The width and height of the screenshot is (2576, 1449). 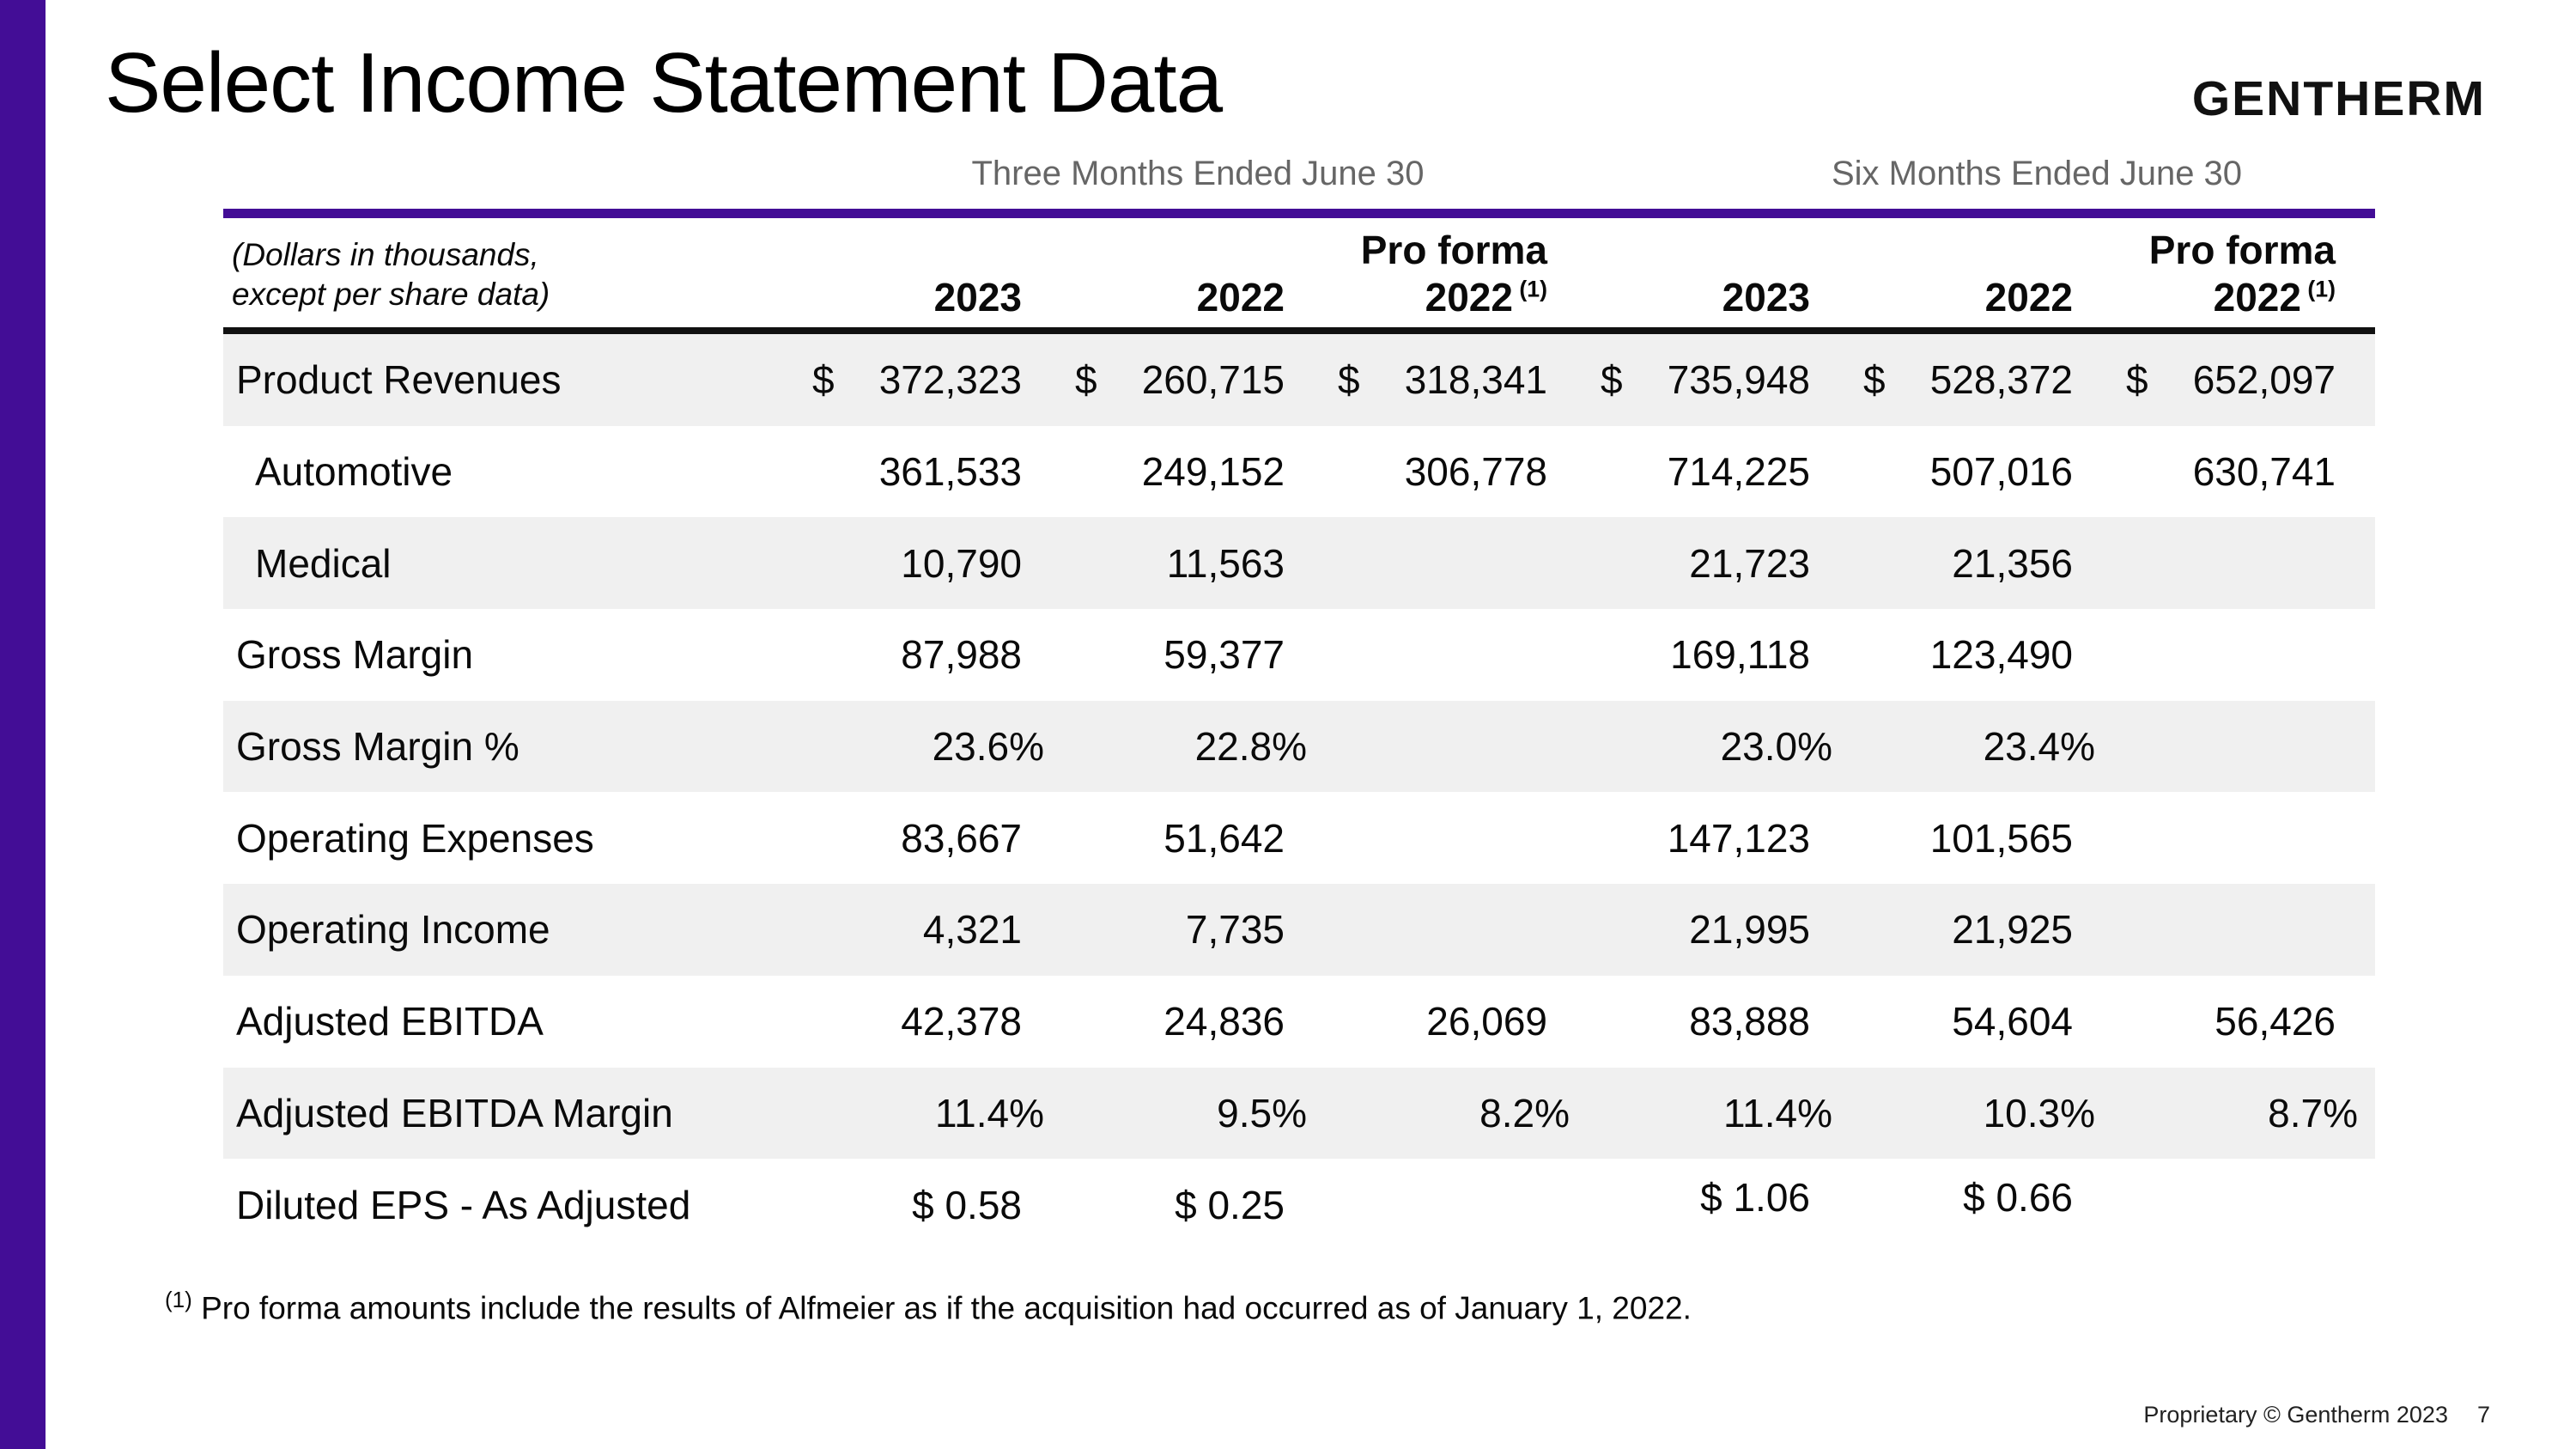 I want to click on value-cell: $ 0.25, so click(x=1192, y=1205).